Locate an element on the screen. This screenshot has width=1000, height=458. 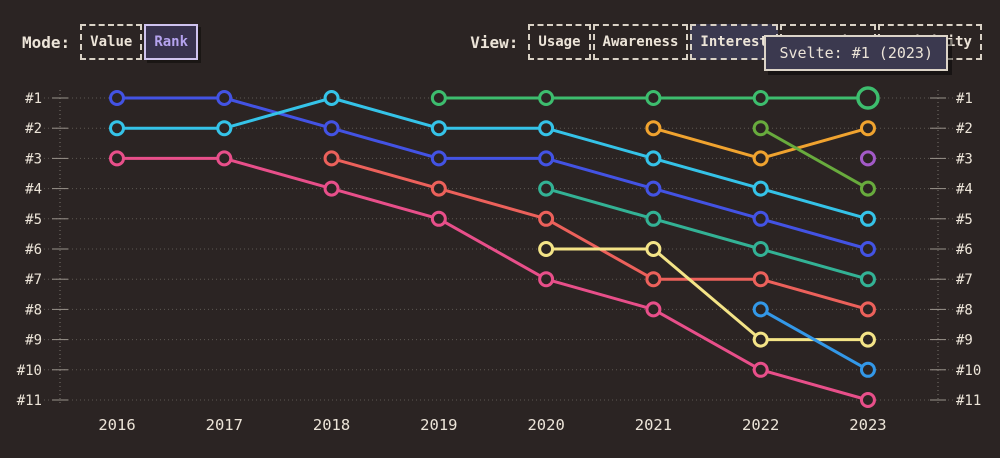
data-point-series-salmon-2020 is located at coordinates (546, 218).